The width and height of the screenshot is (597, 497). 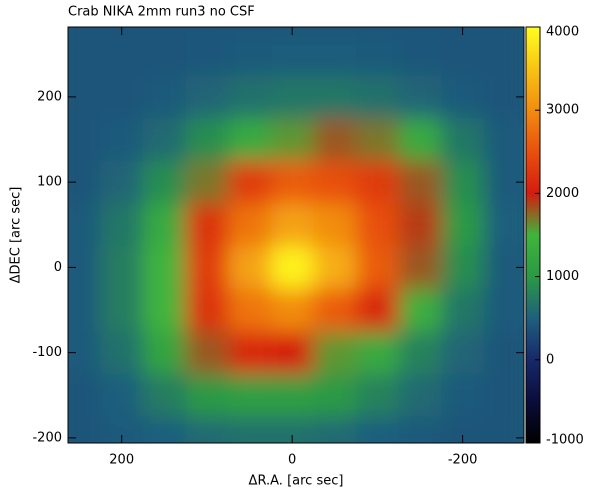 I want to click on y-tick-label: 200, so click(x=49, y=96).